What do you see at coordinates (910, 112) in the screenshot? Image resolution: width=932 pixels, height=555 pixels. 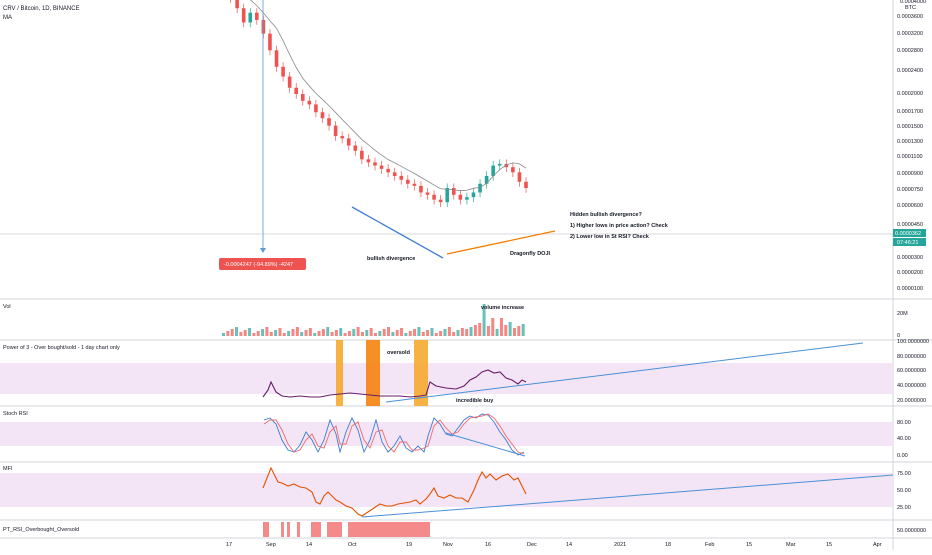 I see `price-axis-tick: 0.0001700` at bounding box center [910, 112].